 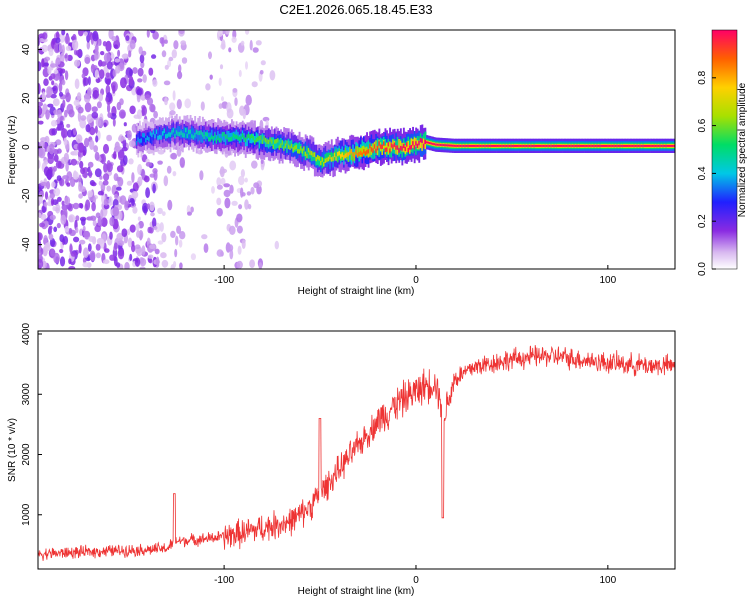 What do you see at coordinates (702, 173) in the screenshot?
I see `colorbar-tick-label: 0.4` at bounding box center [702, 173].